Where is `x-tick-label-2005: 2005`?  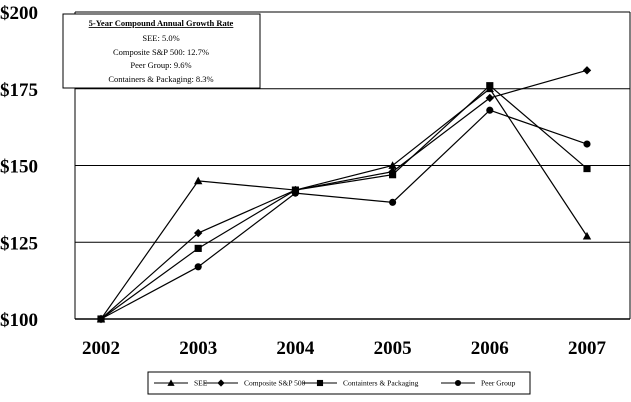 x-tick-label-2005: 2005 is located at coordinates (393, 348).